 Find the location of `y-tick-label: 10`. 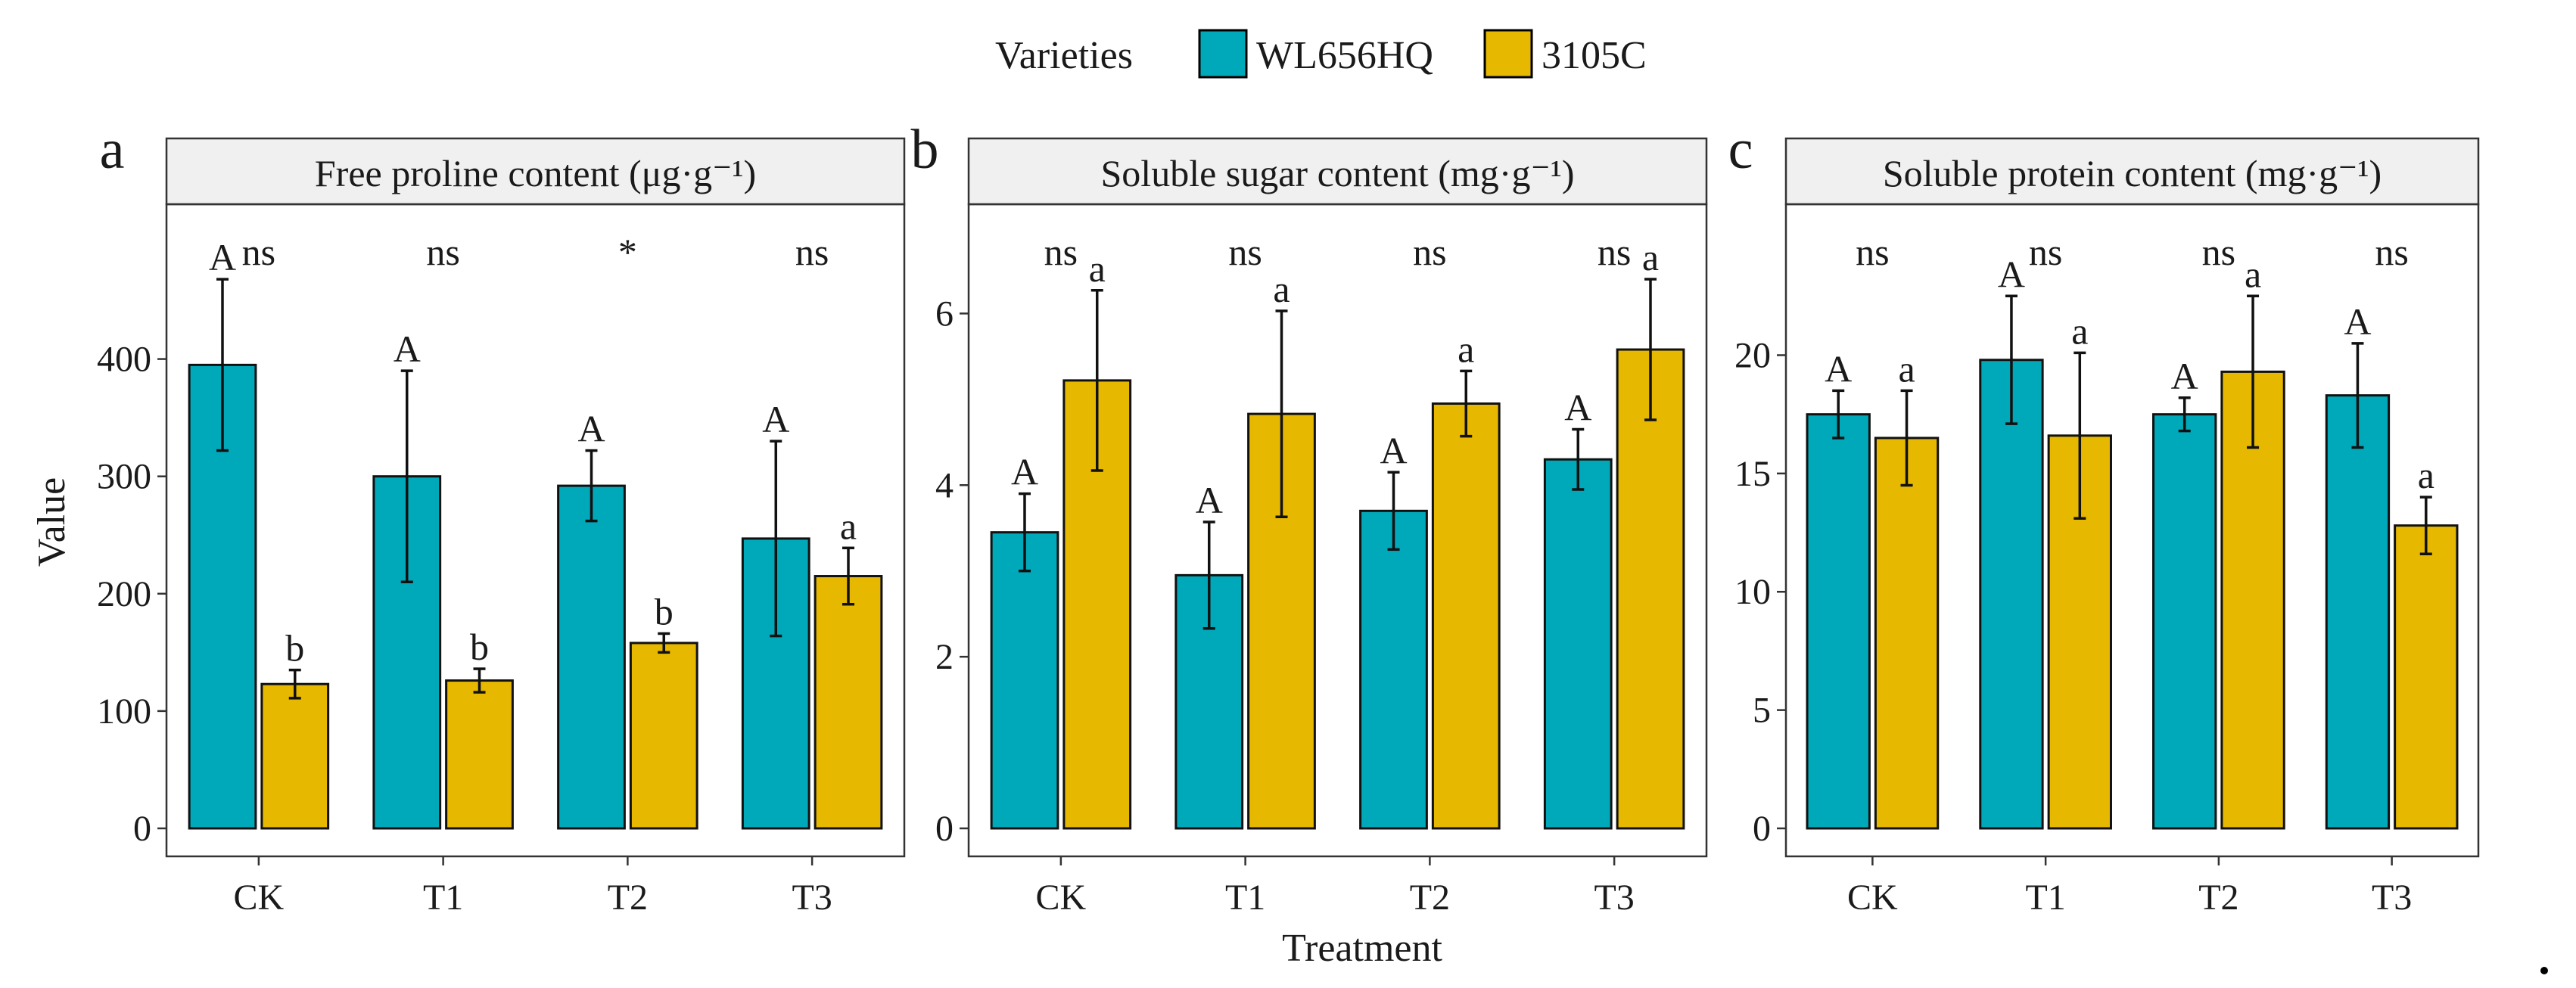

y-tick-label: 10 is located at coordinates (1753, 592).